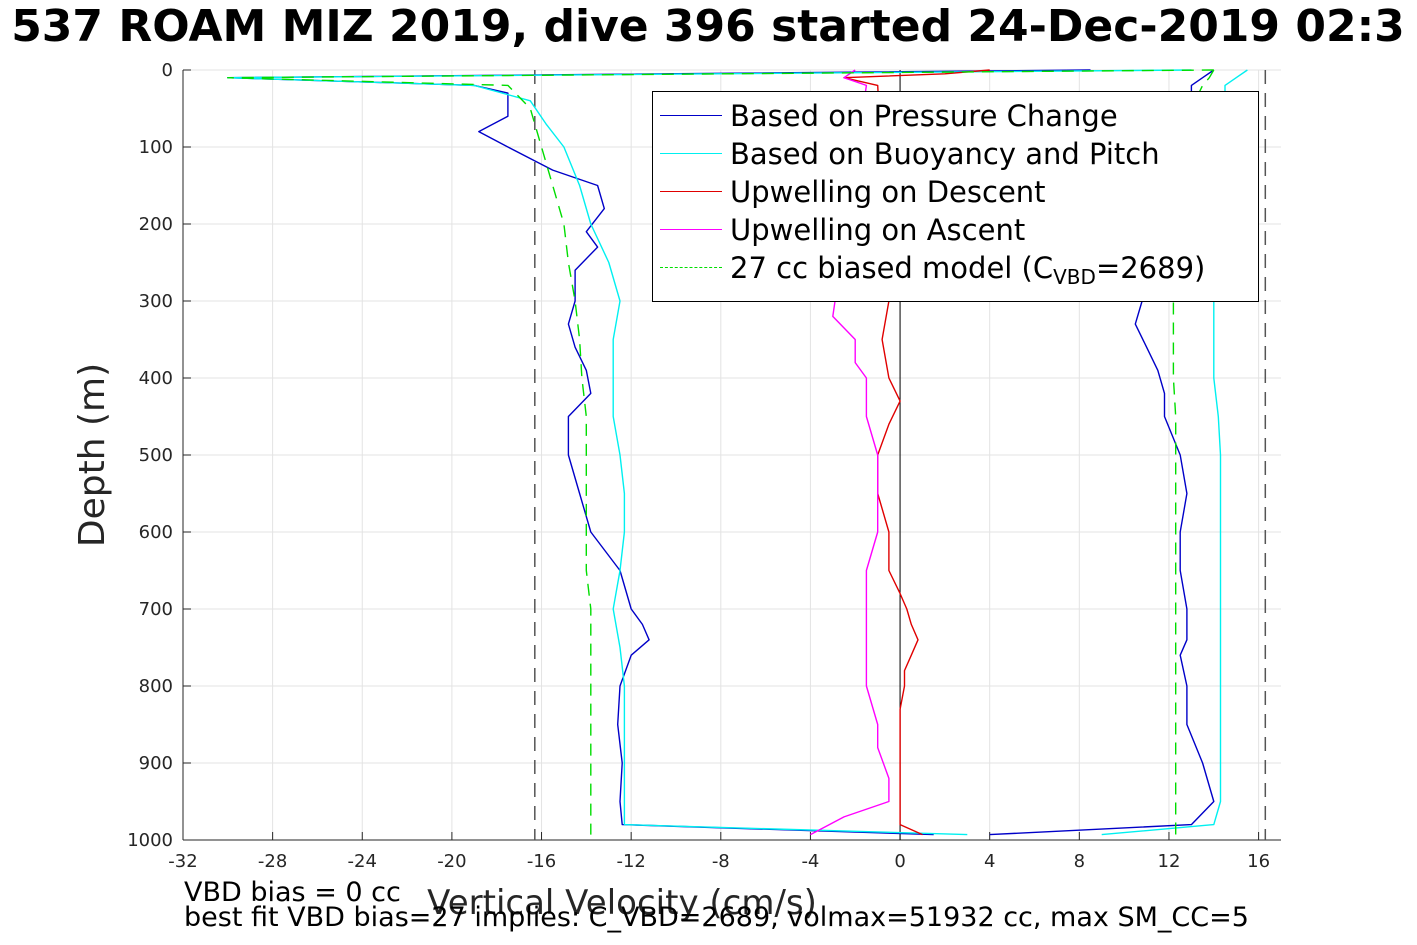  What do you see at coordinates (850, 452) in the screenshot?
I see `series-upwelling-on-ascent` at bounding box center [850, 452].